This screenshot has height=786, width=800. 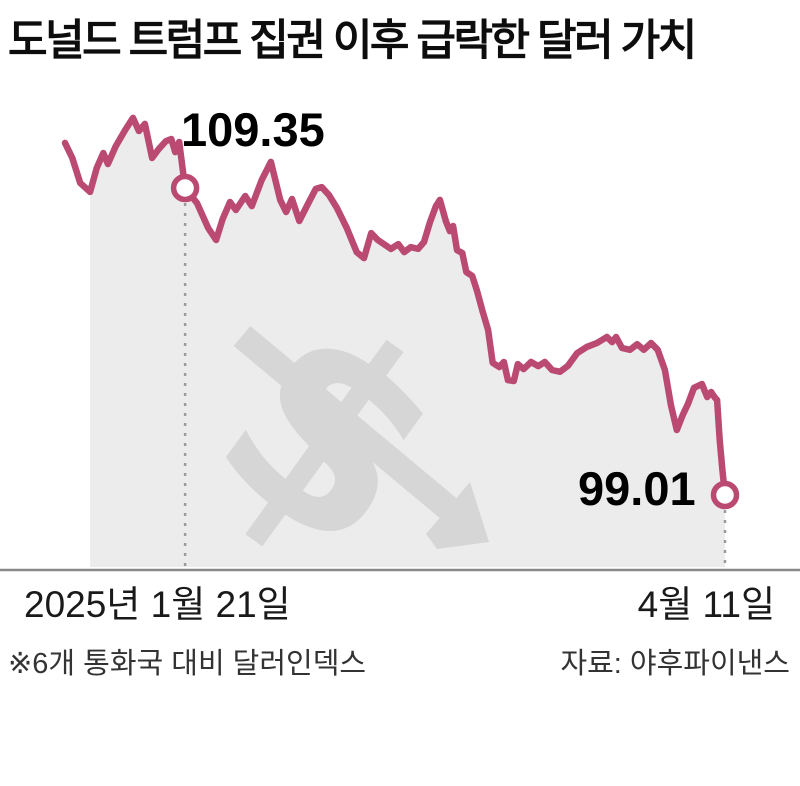 What do you see at coordinates (157, 604) in the screenshot?
I see `x-axis-start-date: 2025년 1월 21일` at bounding box center [157, 604].